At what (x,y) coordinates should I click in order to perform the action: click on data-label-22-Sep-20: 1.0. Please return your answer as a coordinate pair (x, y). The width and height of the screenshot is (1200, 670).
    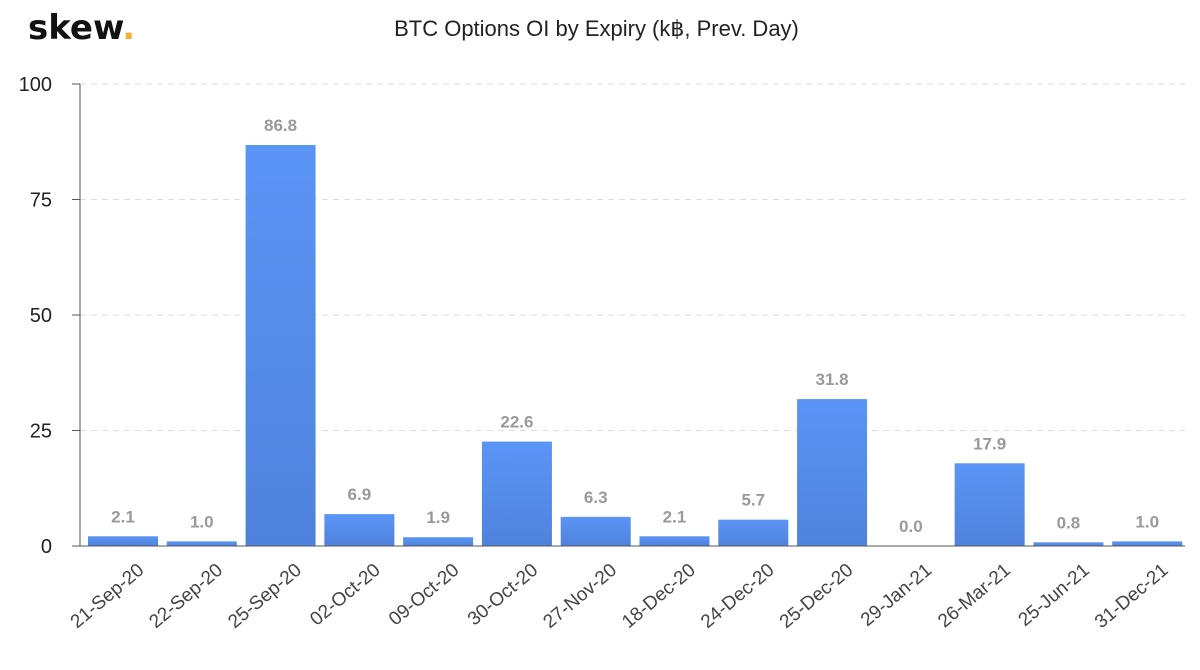
    Looking at the image, I should click on (202, 521).